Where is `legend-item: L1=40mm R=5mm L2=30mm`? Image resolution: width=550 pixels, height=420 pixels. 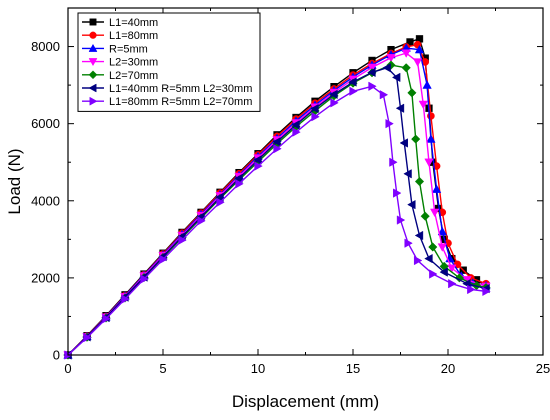 legend-item: L1=40mm R=5mm L2=30mm is located at coordinates (167, 89).